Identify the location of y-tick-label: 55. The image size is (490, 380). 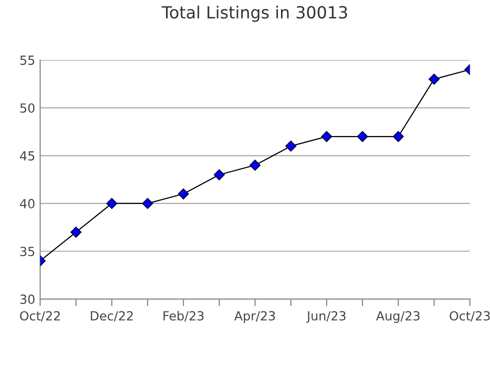
(27, 60).